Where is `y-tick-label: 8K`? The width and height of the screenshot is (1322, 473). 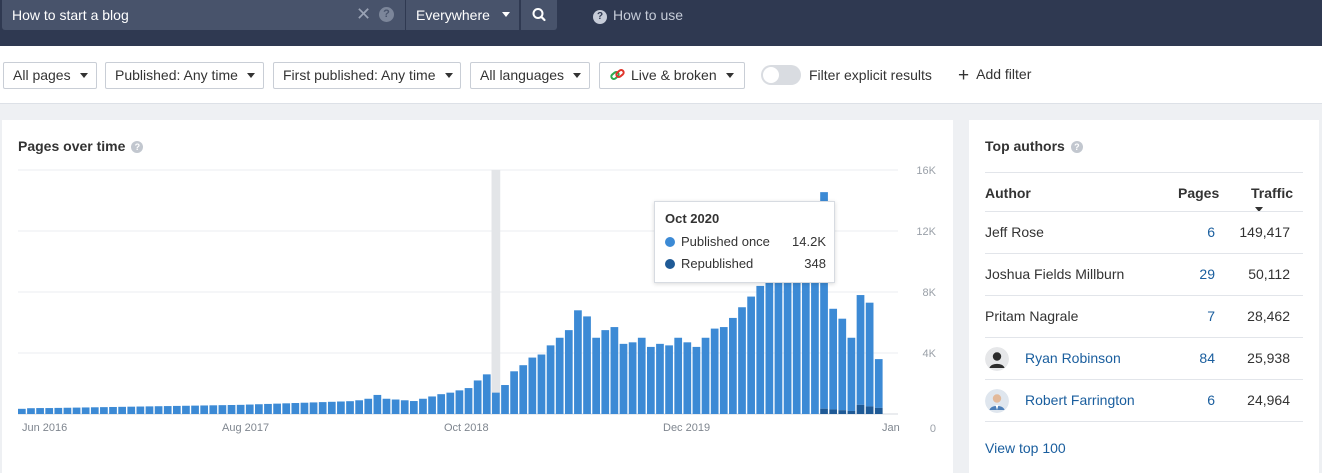
y-tick-label: 8K is located at coordinates (930, 293).